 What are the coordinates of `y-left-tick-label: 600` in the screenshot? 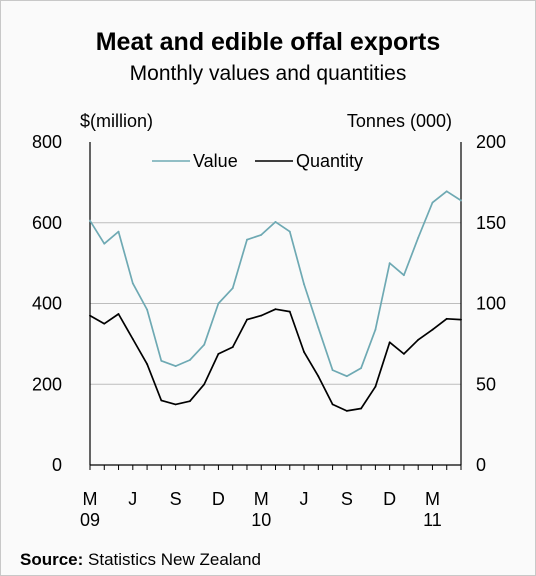 It's located at (47, 223).